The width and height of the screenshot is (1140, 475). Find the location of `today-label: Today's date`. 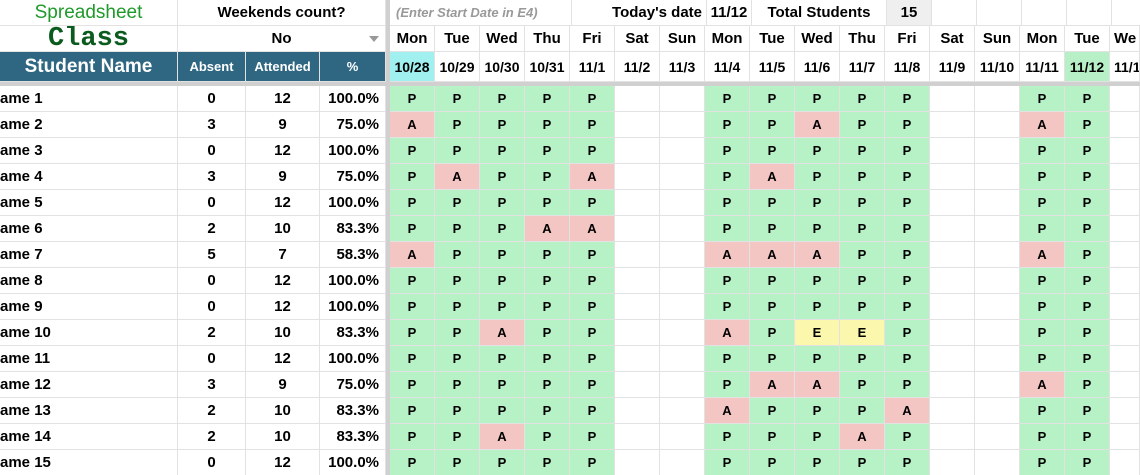

today-label: Today's date is located at coordinates (639, 13).